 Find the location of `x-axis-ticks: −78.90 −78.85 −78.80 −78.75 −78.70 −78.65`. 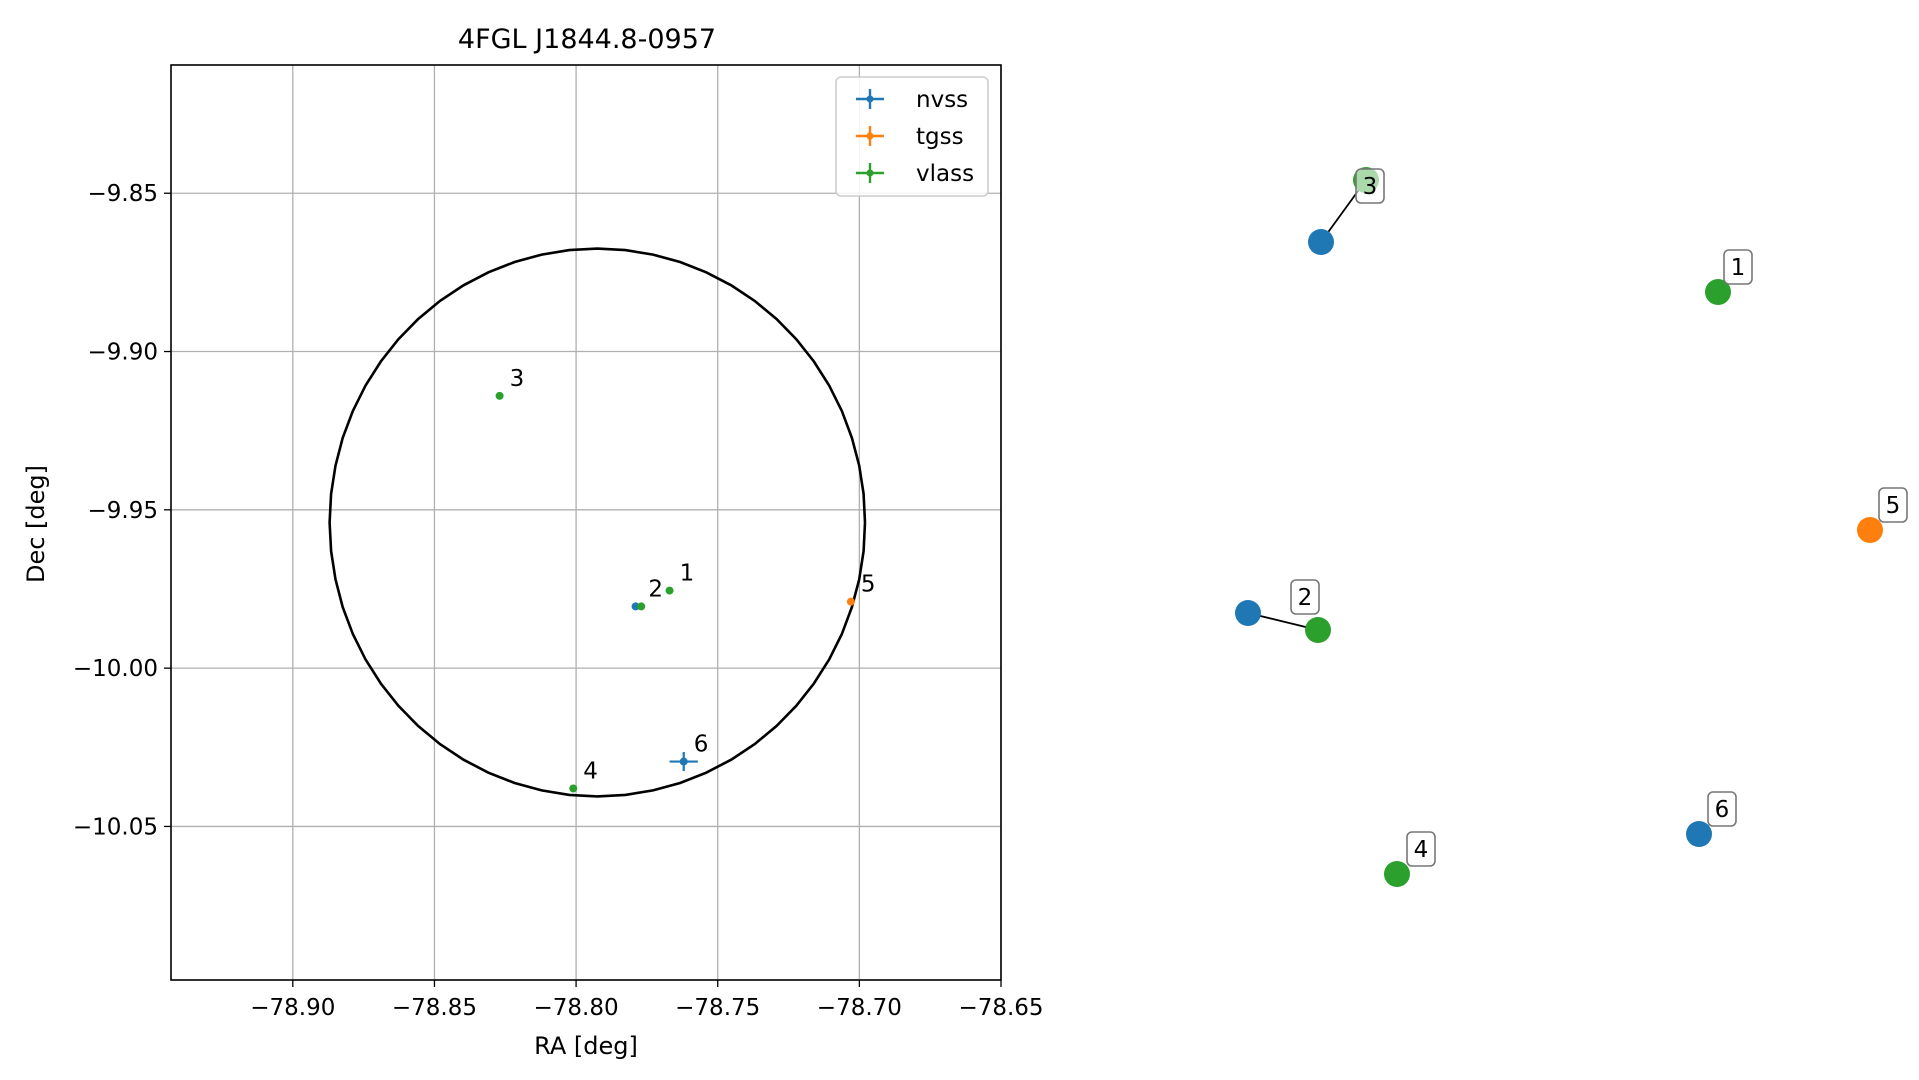

x-axis-ticks: −78.90 −78.85 −78.80 −78.75 −78.70 −78.65 is located at coordinates (647, 1000).